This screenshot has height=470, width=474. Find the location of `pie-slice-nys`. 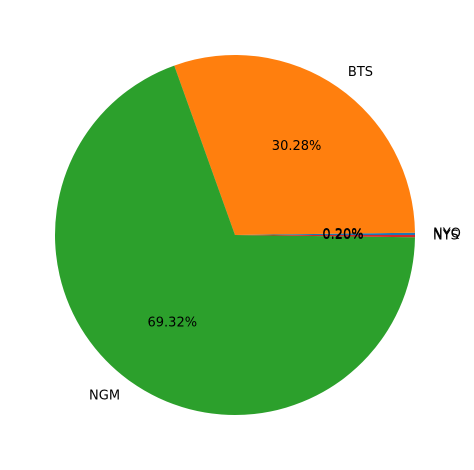

pie-slice-nys is located at coordinates (325, 236).